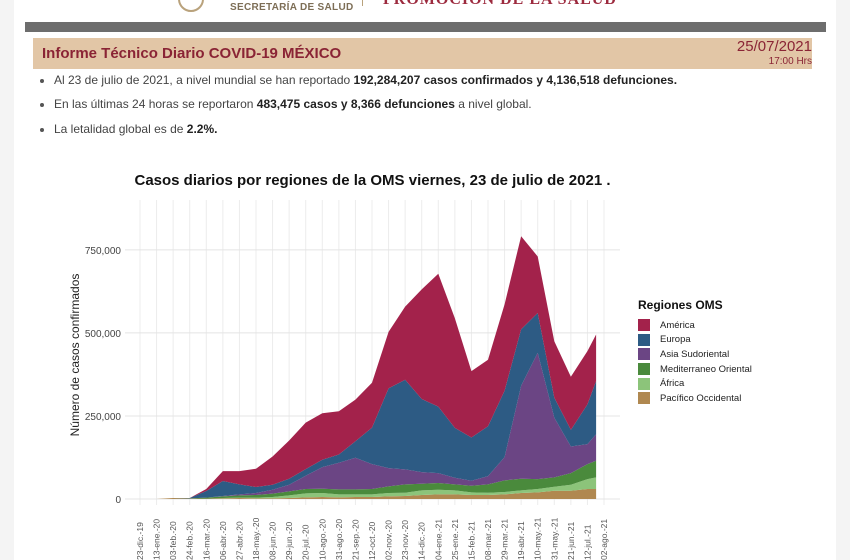 The width and height of the screenshot is (850, 560). Describe the element at coordinates (675, 340) in the screenshot. I see `legend-label: Europa` at that location.